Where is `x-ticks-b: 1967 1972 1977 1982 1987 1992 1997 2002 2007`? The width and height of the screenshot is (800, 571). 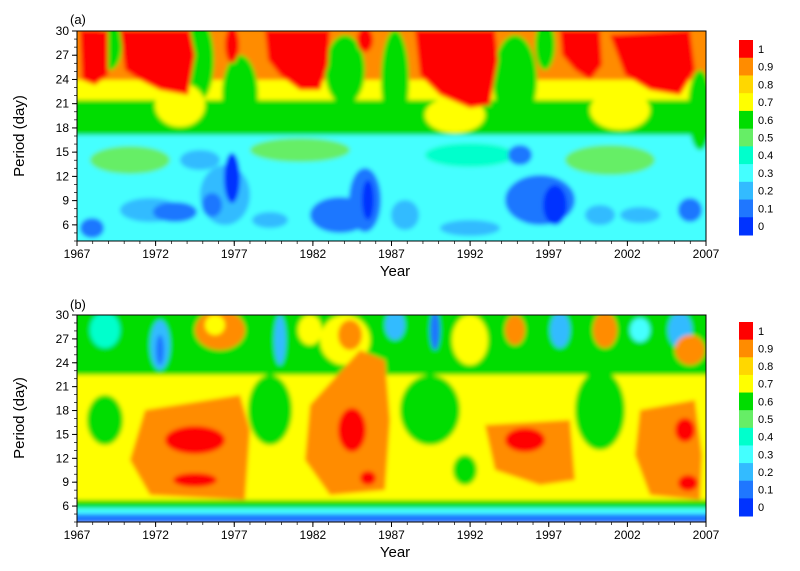
x-ticks-b: 1967 1972 1977 1982 1987 1992 1997 2002 2007 is located at coordinates (392, 532).